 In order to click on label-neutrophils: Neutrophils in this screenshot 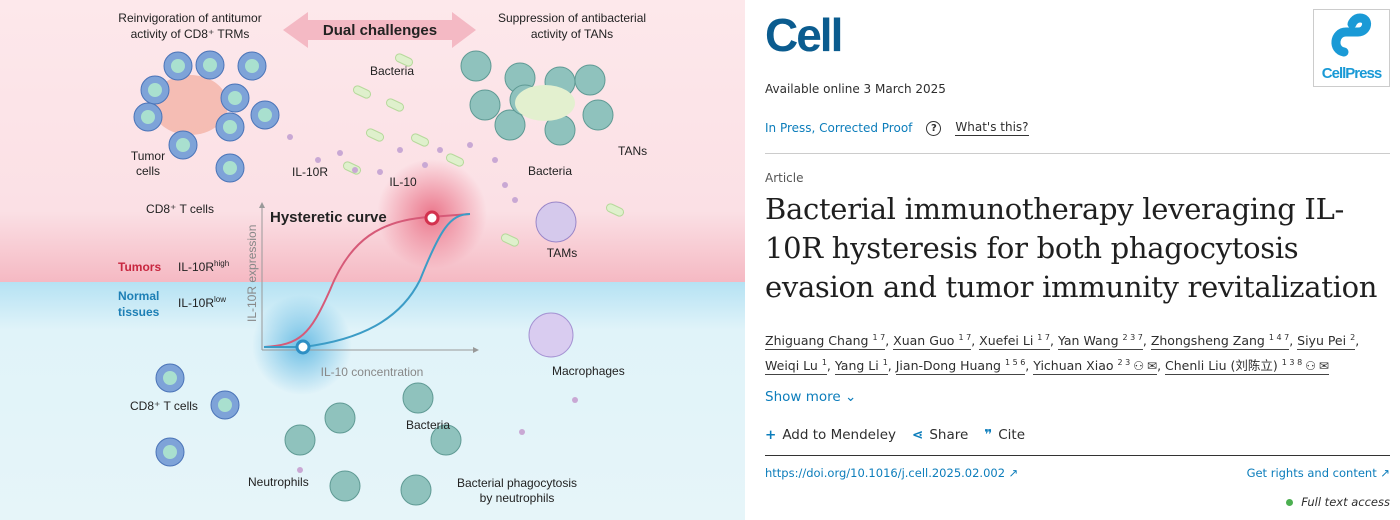, I will do `click(278, 482)`.